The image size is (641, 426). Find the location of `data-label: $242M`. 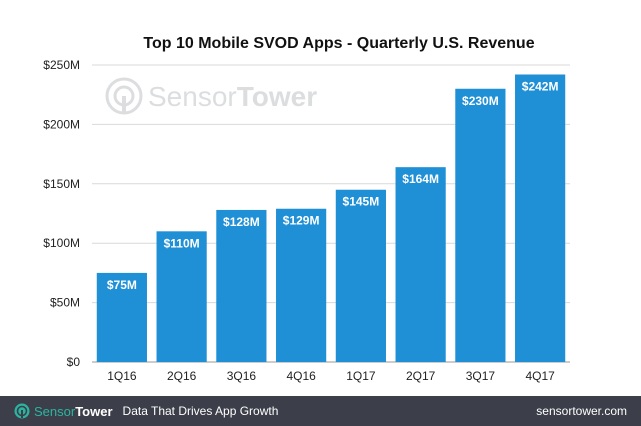

data-label: $242M is located at coordinates (540, 87).